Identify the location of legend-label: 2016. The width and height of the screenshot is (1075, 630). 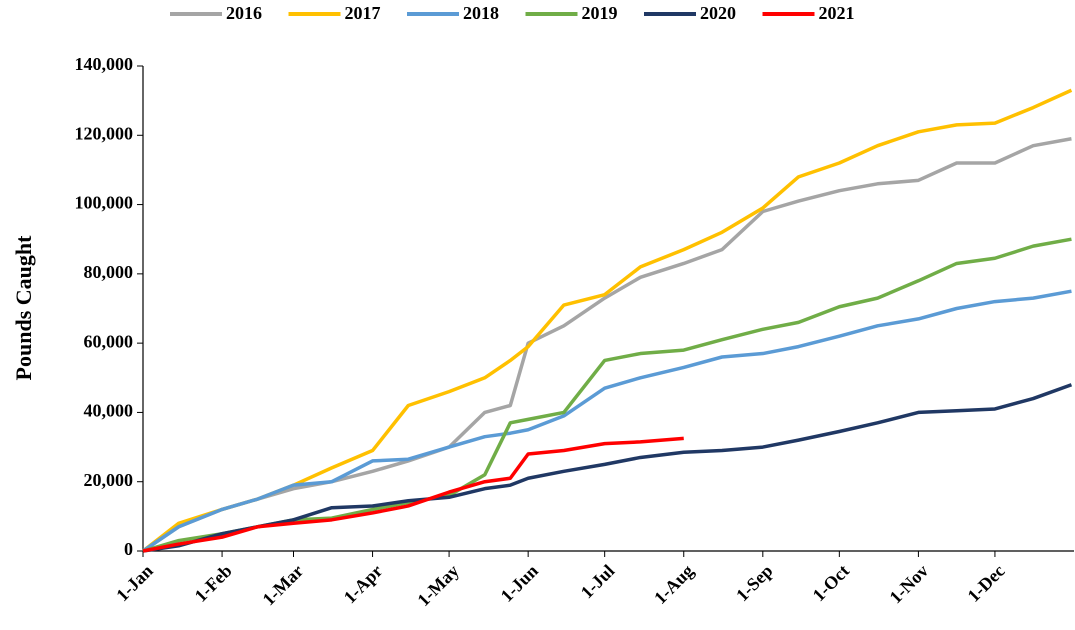
(244, 13).